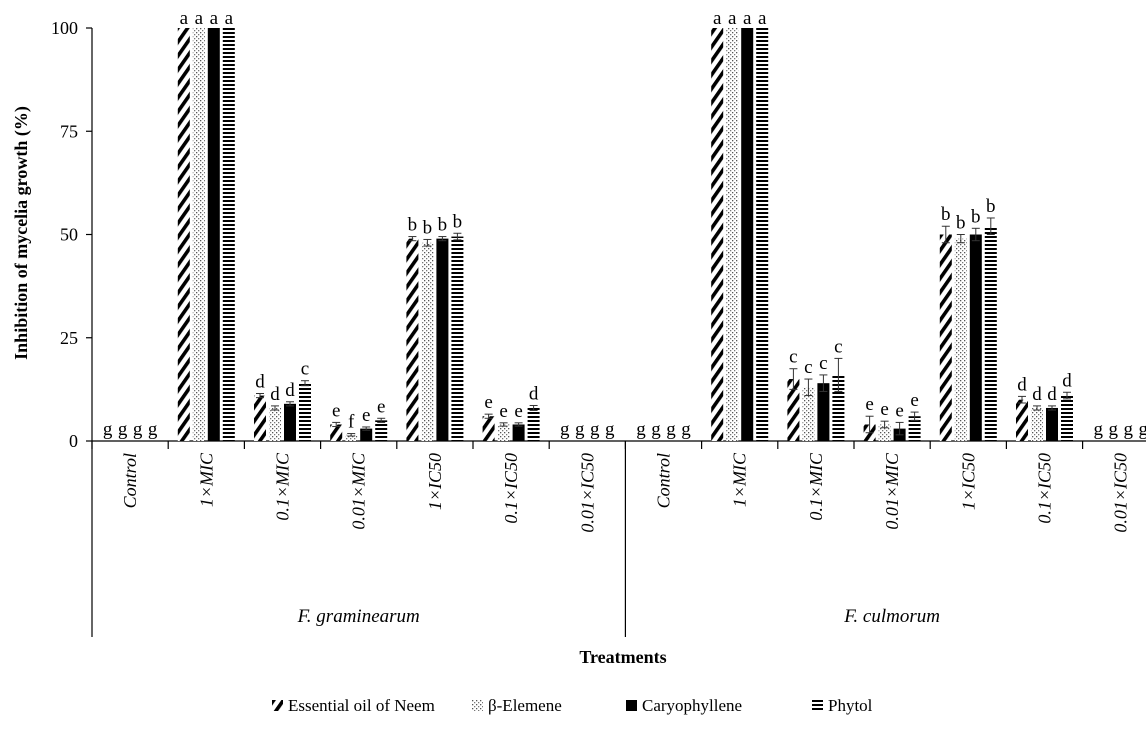 This screenshot has width=1146, height=734. I want to click on category-label: Control, so click(130, 480).